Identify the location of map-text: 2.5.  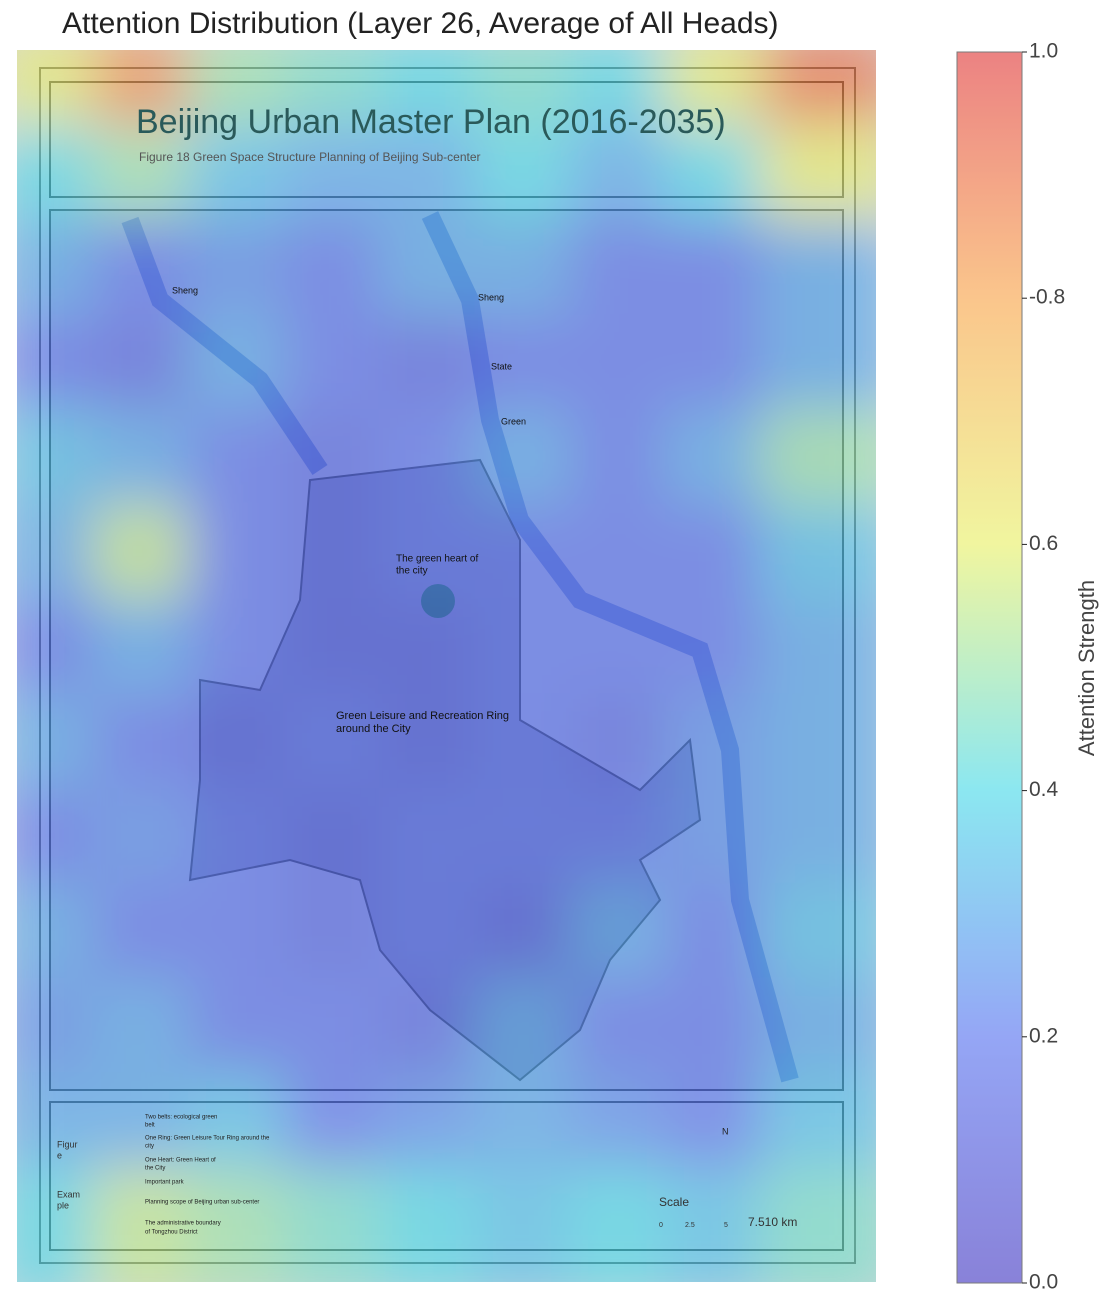
(690, 1225).